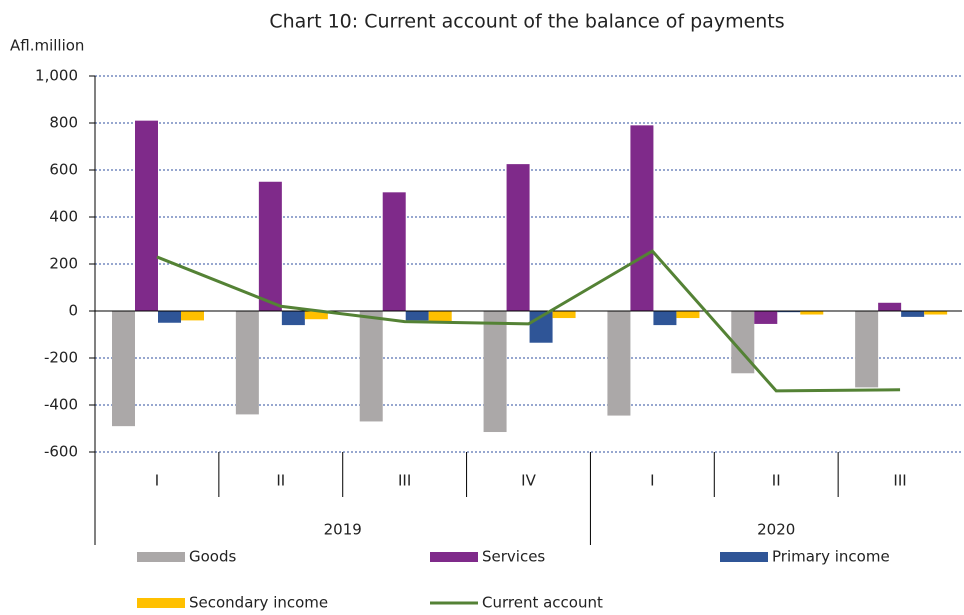  Describe the element at coordinates (831, 557) in the screenshot. I see `legend-label: Primary income` at that location.